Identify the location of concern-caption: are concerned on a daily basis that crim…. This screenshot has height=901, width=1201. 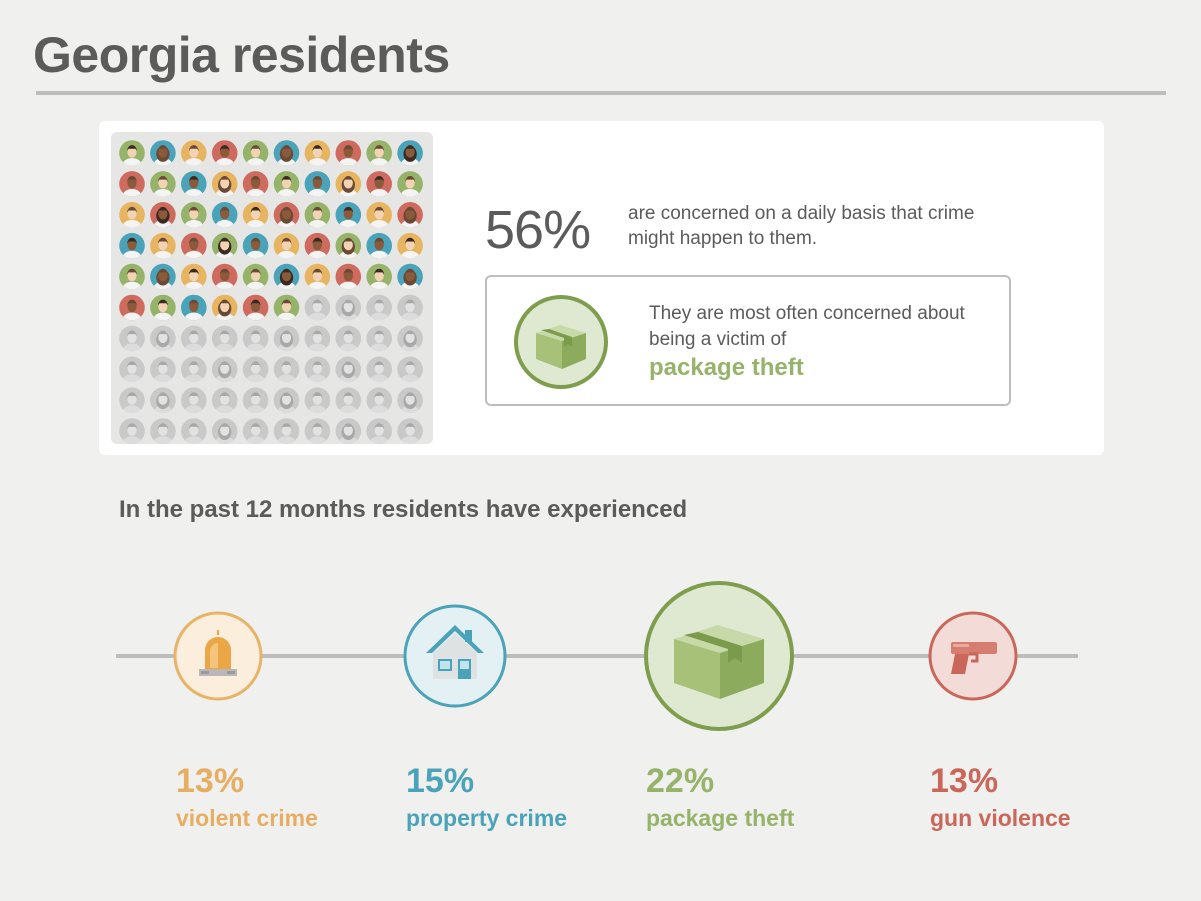
(801, 226).